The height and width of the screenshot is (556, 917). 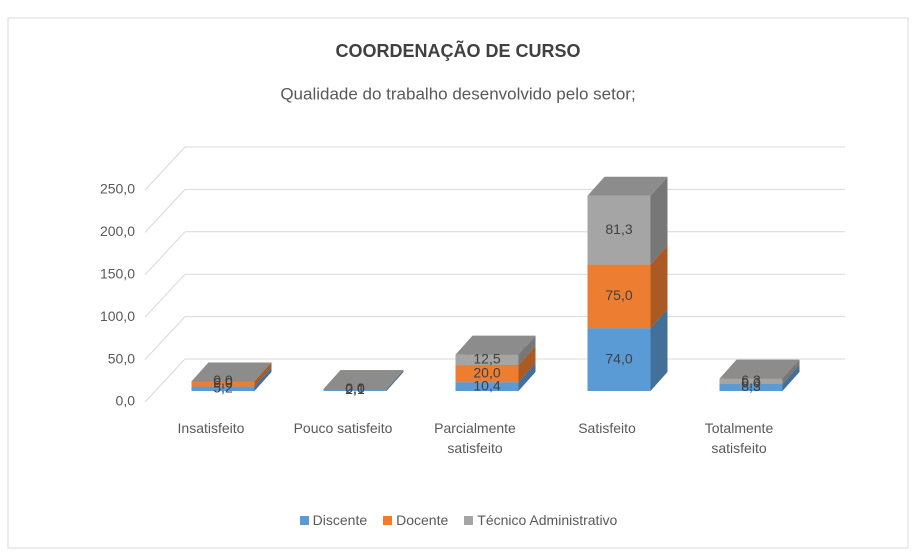 I want to click on y-tick-label: 200,0, so click(x=117, y=231).